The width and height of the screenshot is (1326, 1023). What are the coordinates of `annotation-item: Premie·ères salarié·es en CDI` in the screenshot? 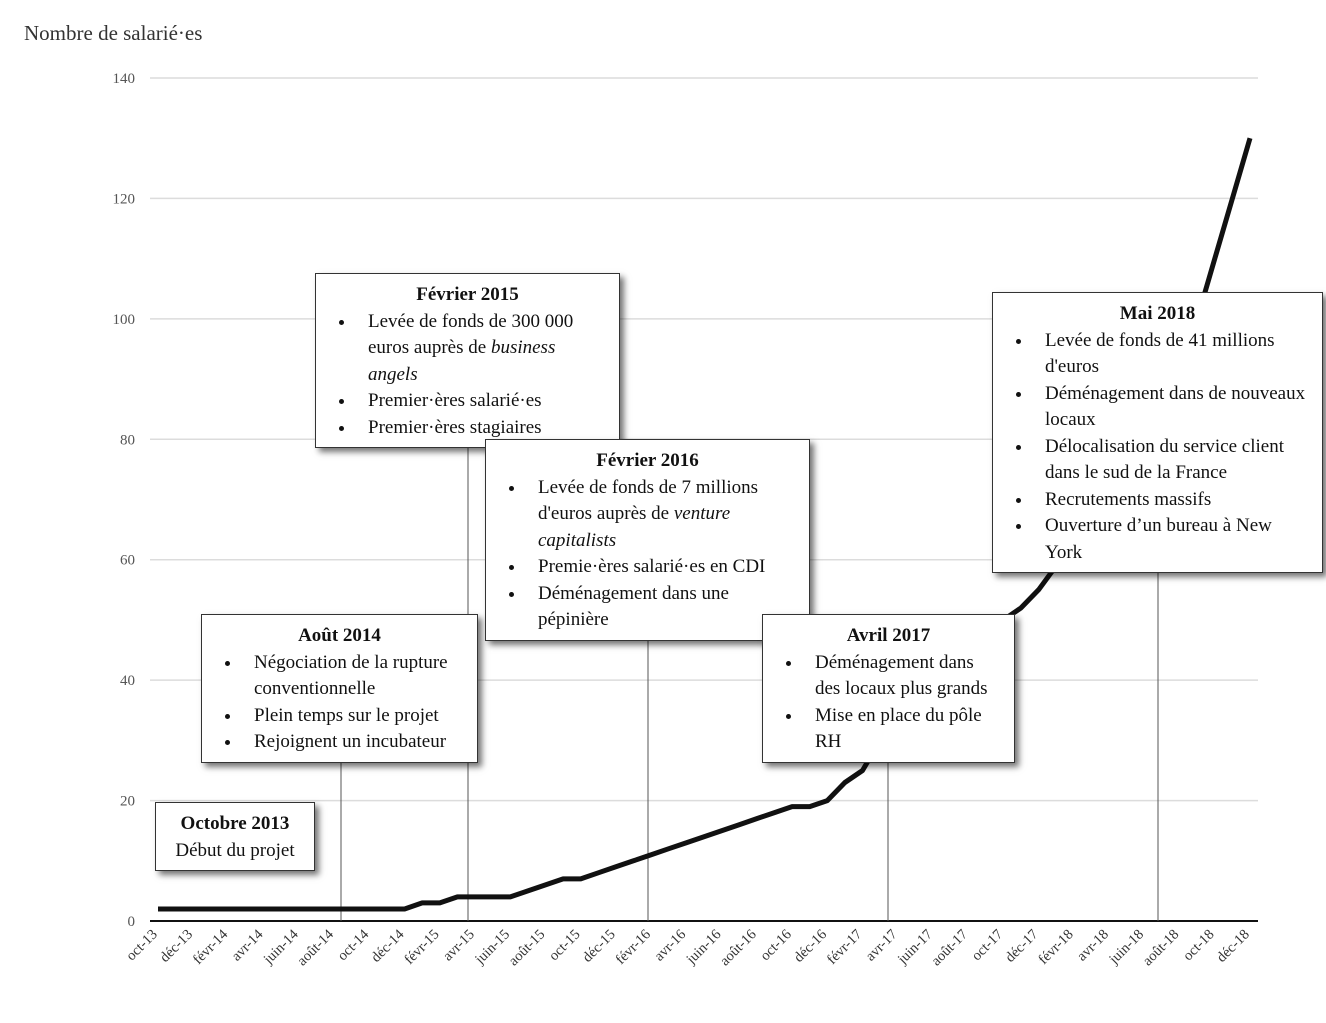 It's located at (661, 567).